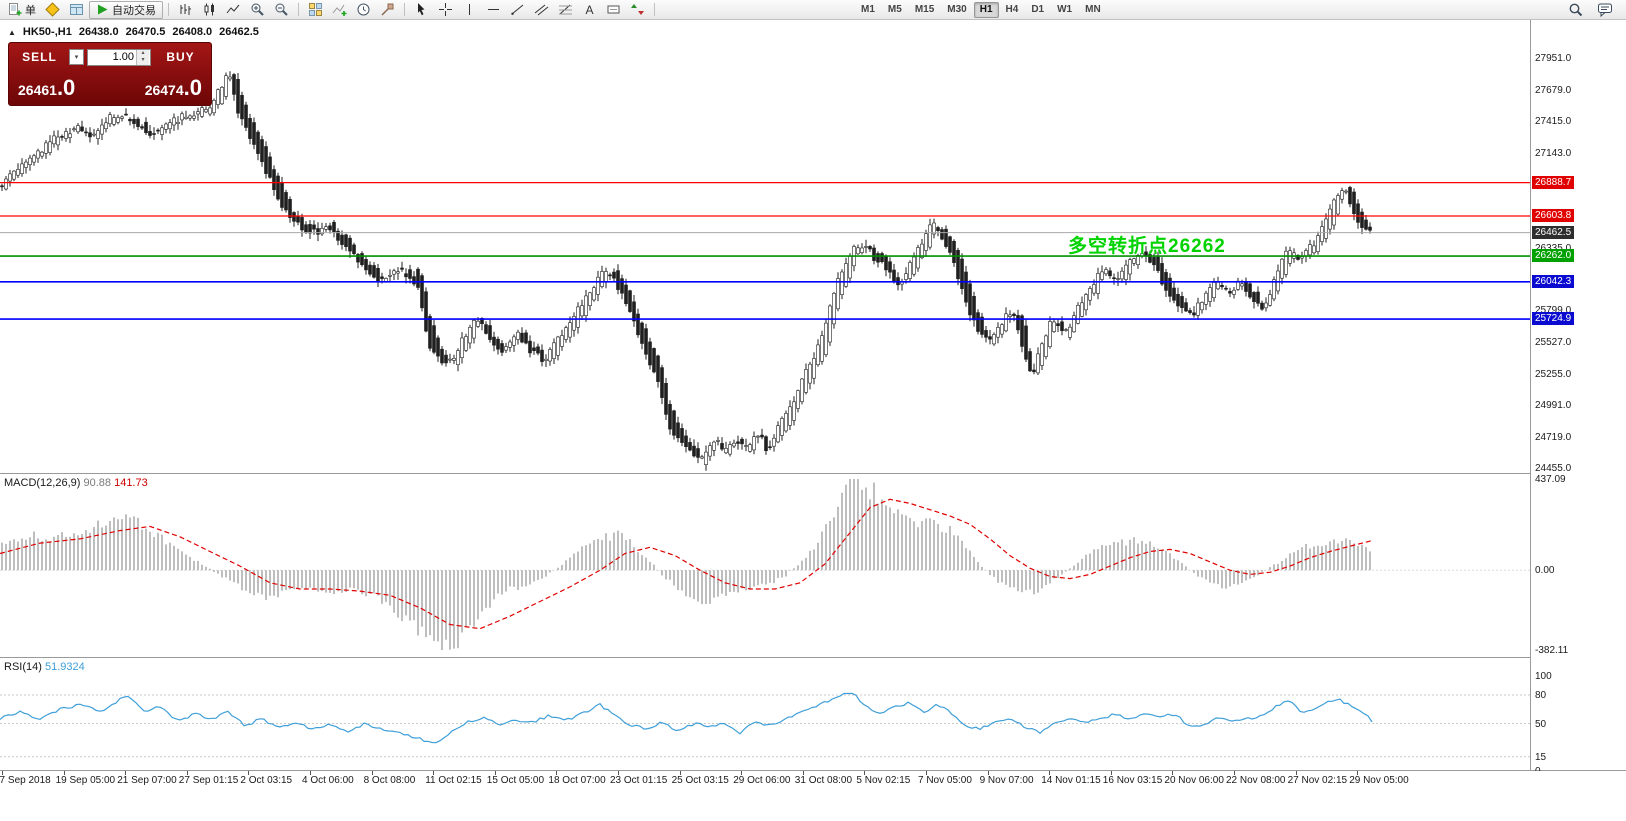  Describe the element at coordinates (762, 780) in the screenshot. I see `time-axis-label: 29 Oct 06:00` at that location.